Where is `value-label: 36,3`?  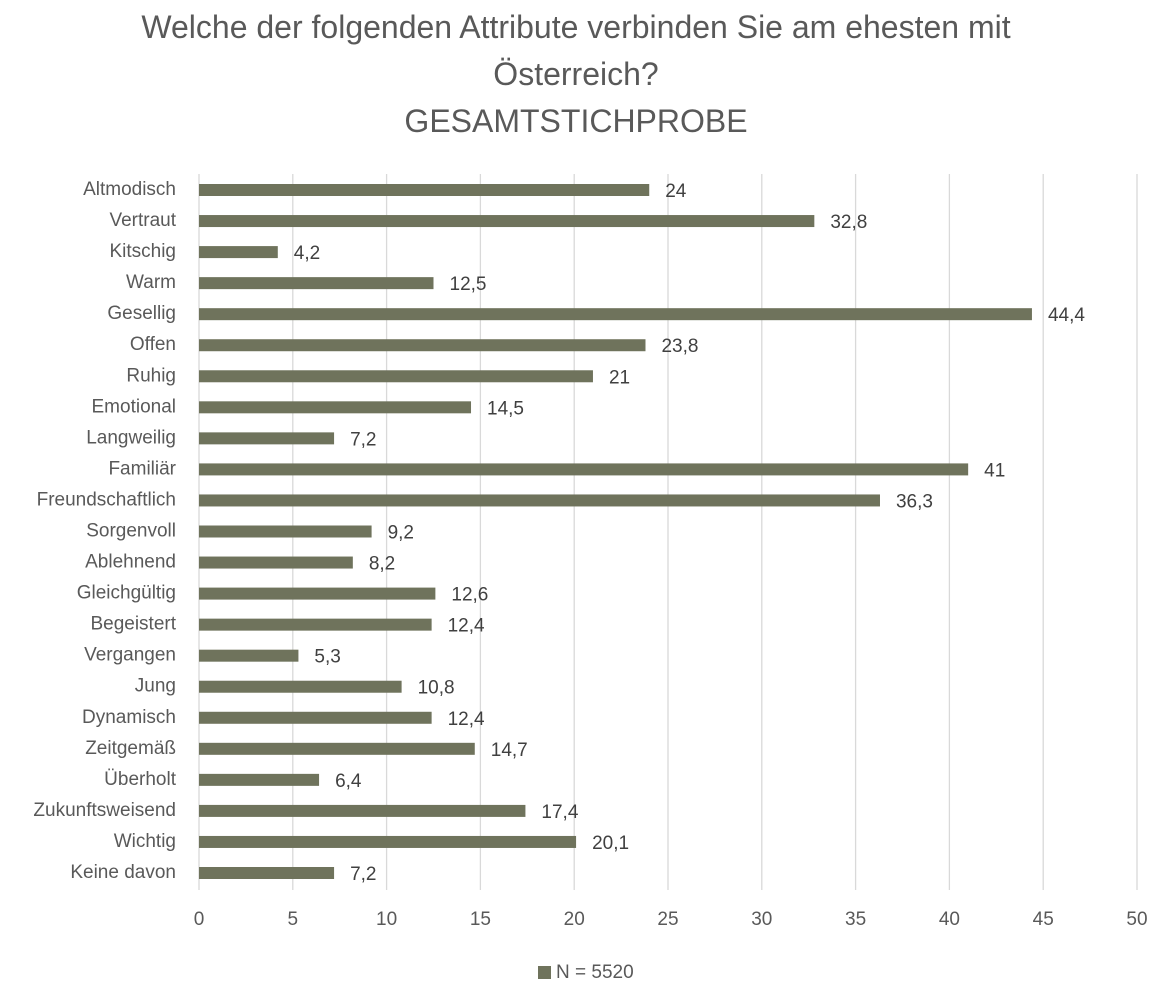 value-label: 36,3 is located at coordinates (914, 501).